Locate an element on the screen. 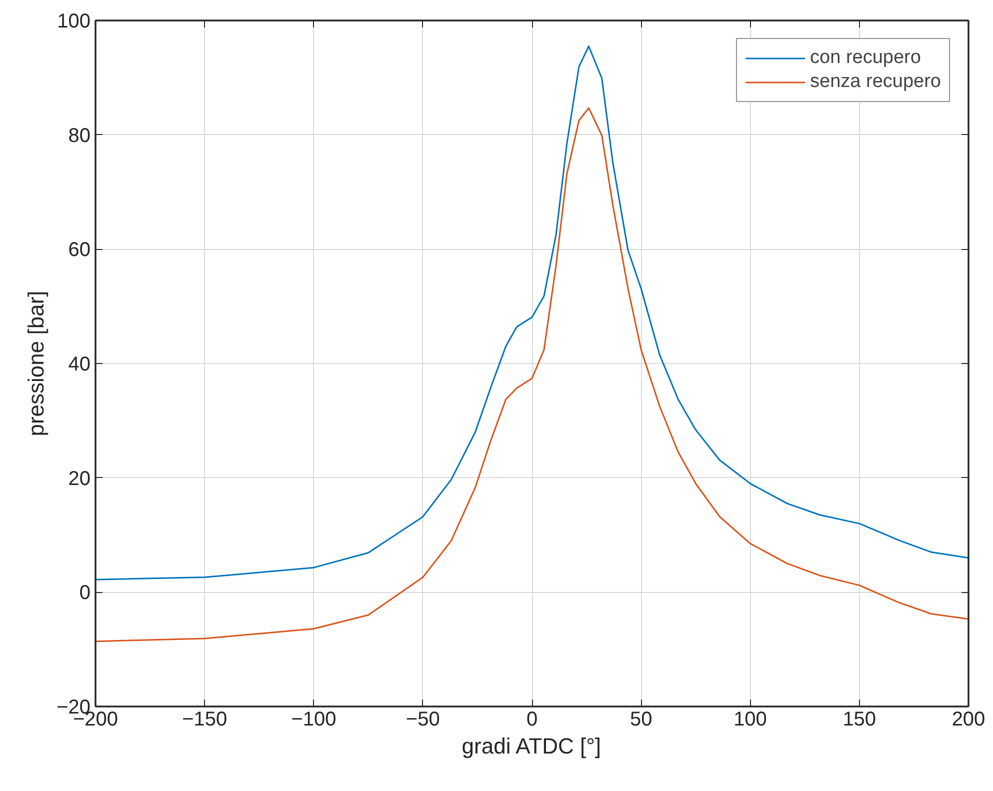  y-tick-label: 20 is located at coordinates (79, 479).